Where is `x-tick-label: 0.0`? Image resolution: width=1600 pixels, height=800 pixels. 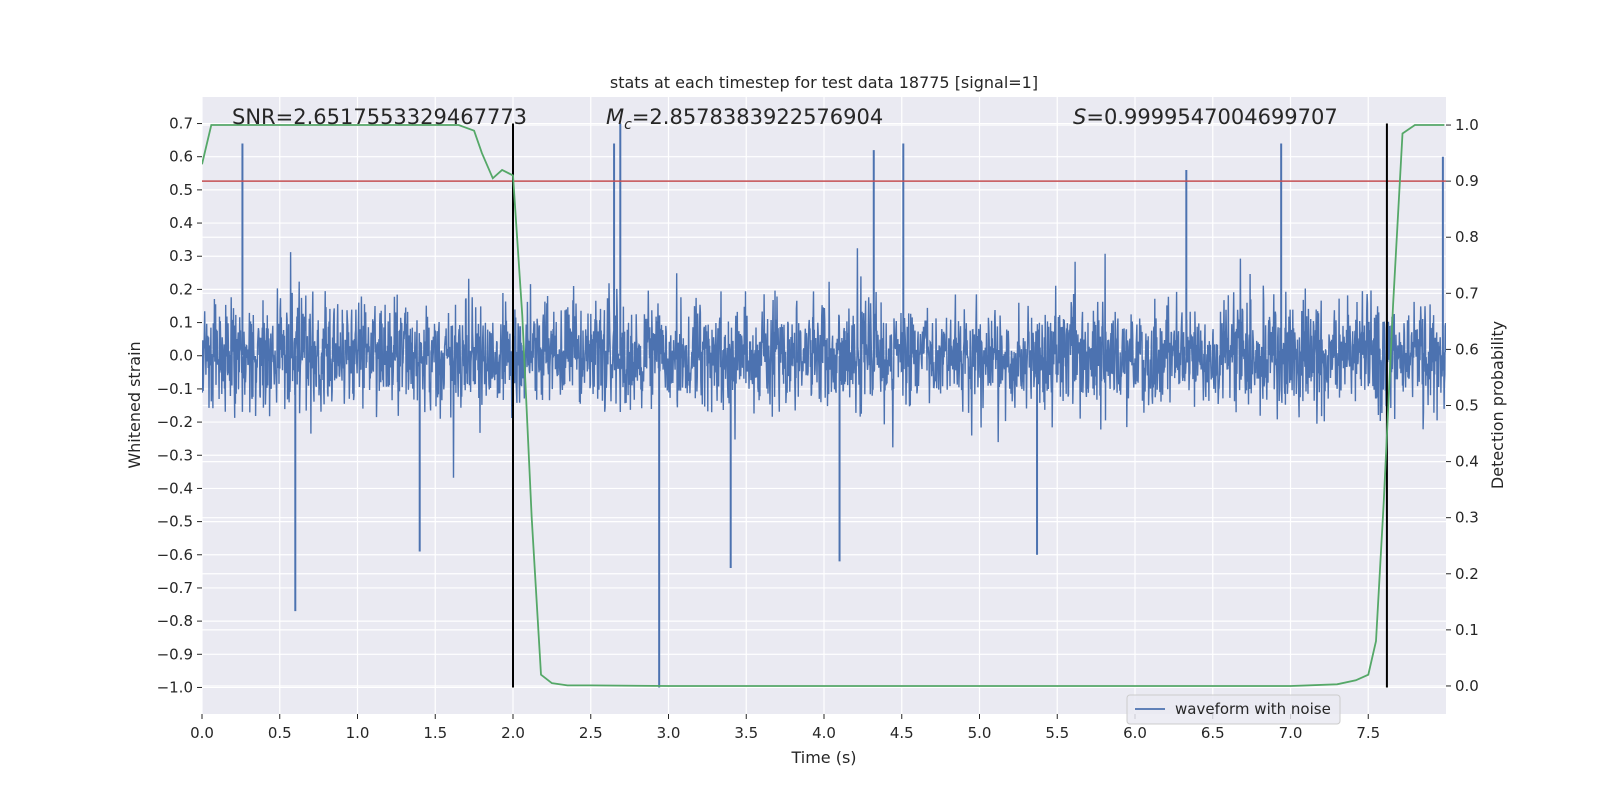
x-tick-label: 0.0 is located at coordinates (202, 733).